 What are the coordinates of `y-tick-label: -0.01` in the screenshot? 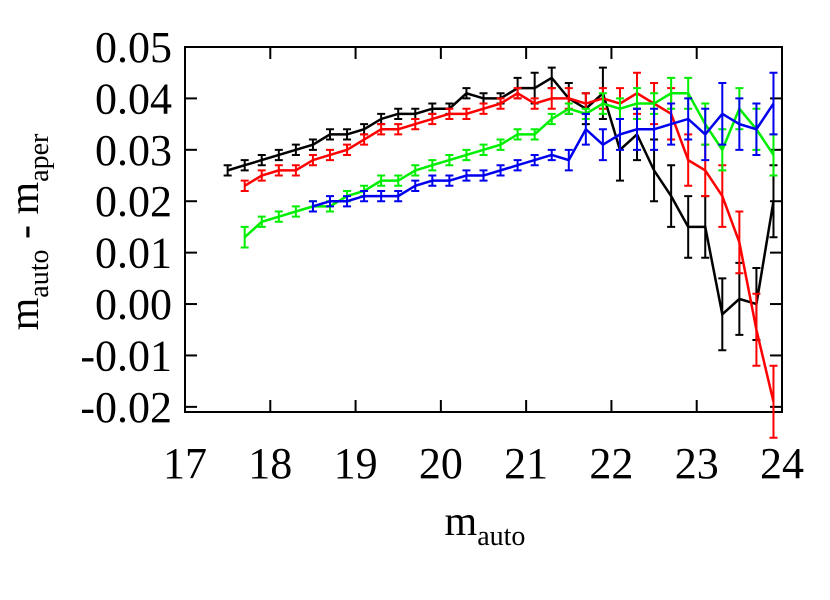 It's located at (126, 355).